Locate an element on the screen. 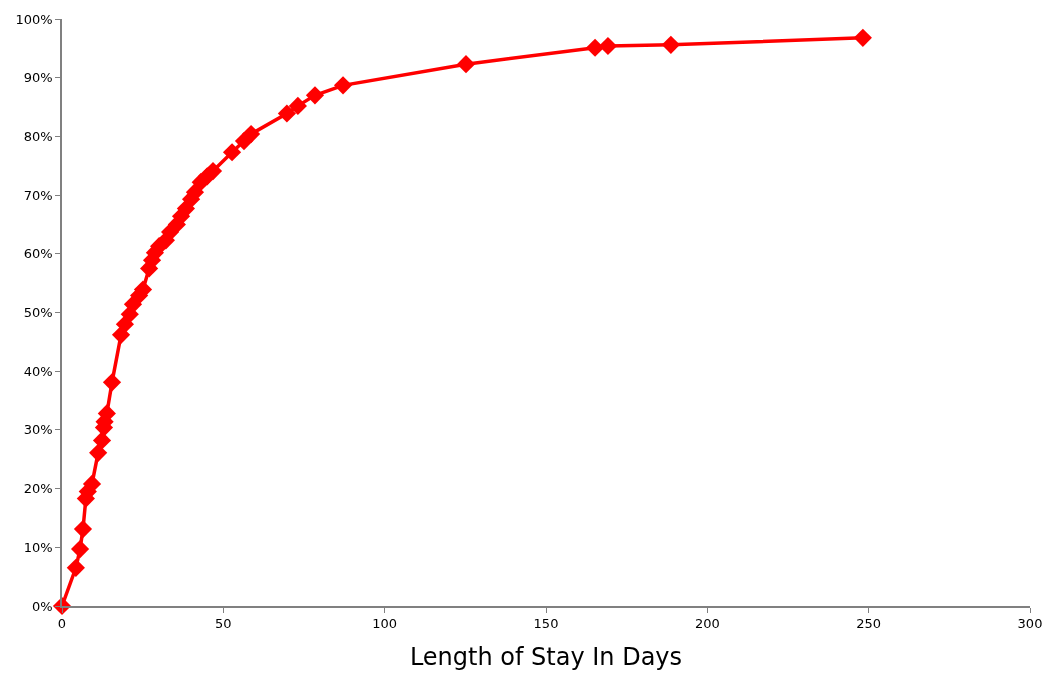  y-tick-label: 30% is located at coordinates (38, 430).